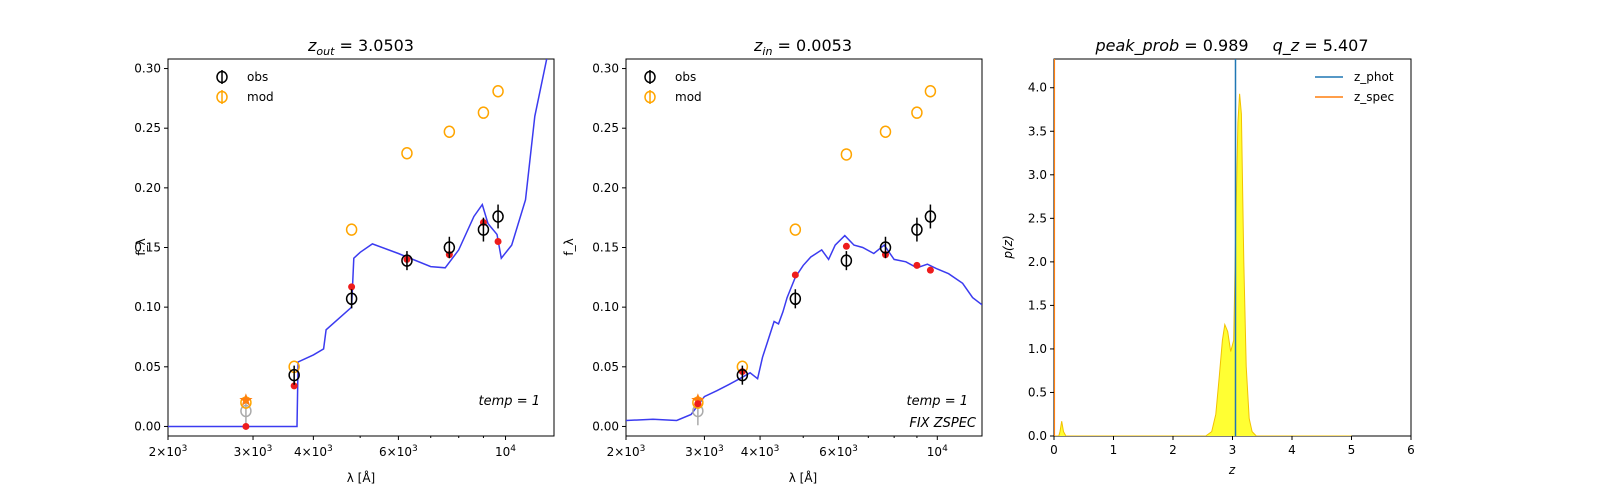  I want to click on upper-limit-point, so click(246, 411).